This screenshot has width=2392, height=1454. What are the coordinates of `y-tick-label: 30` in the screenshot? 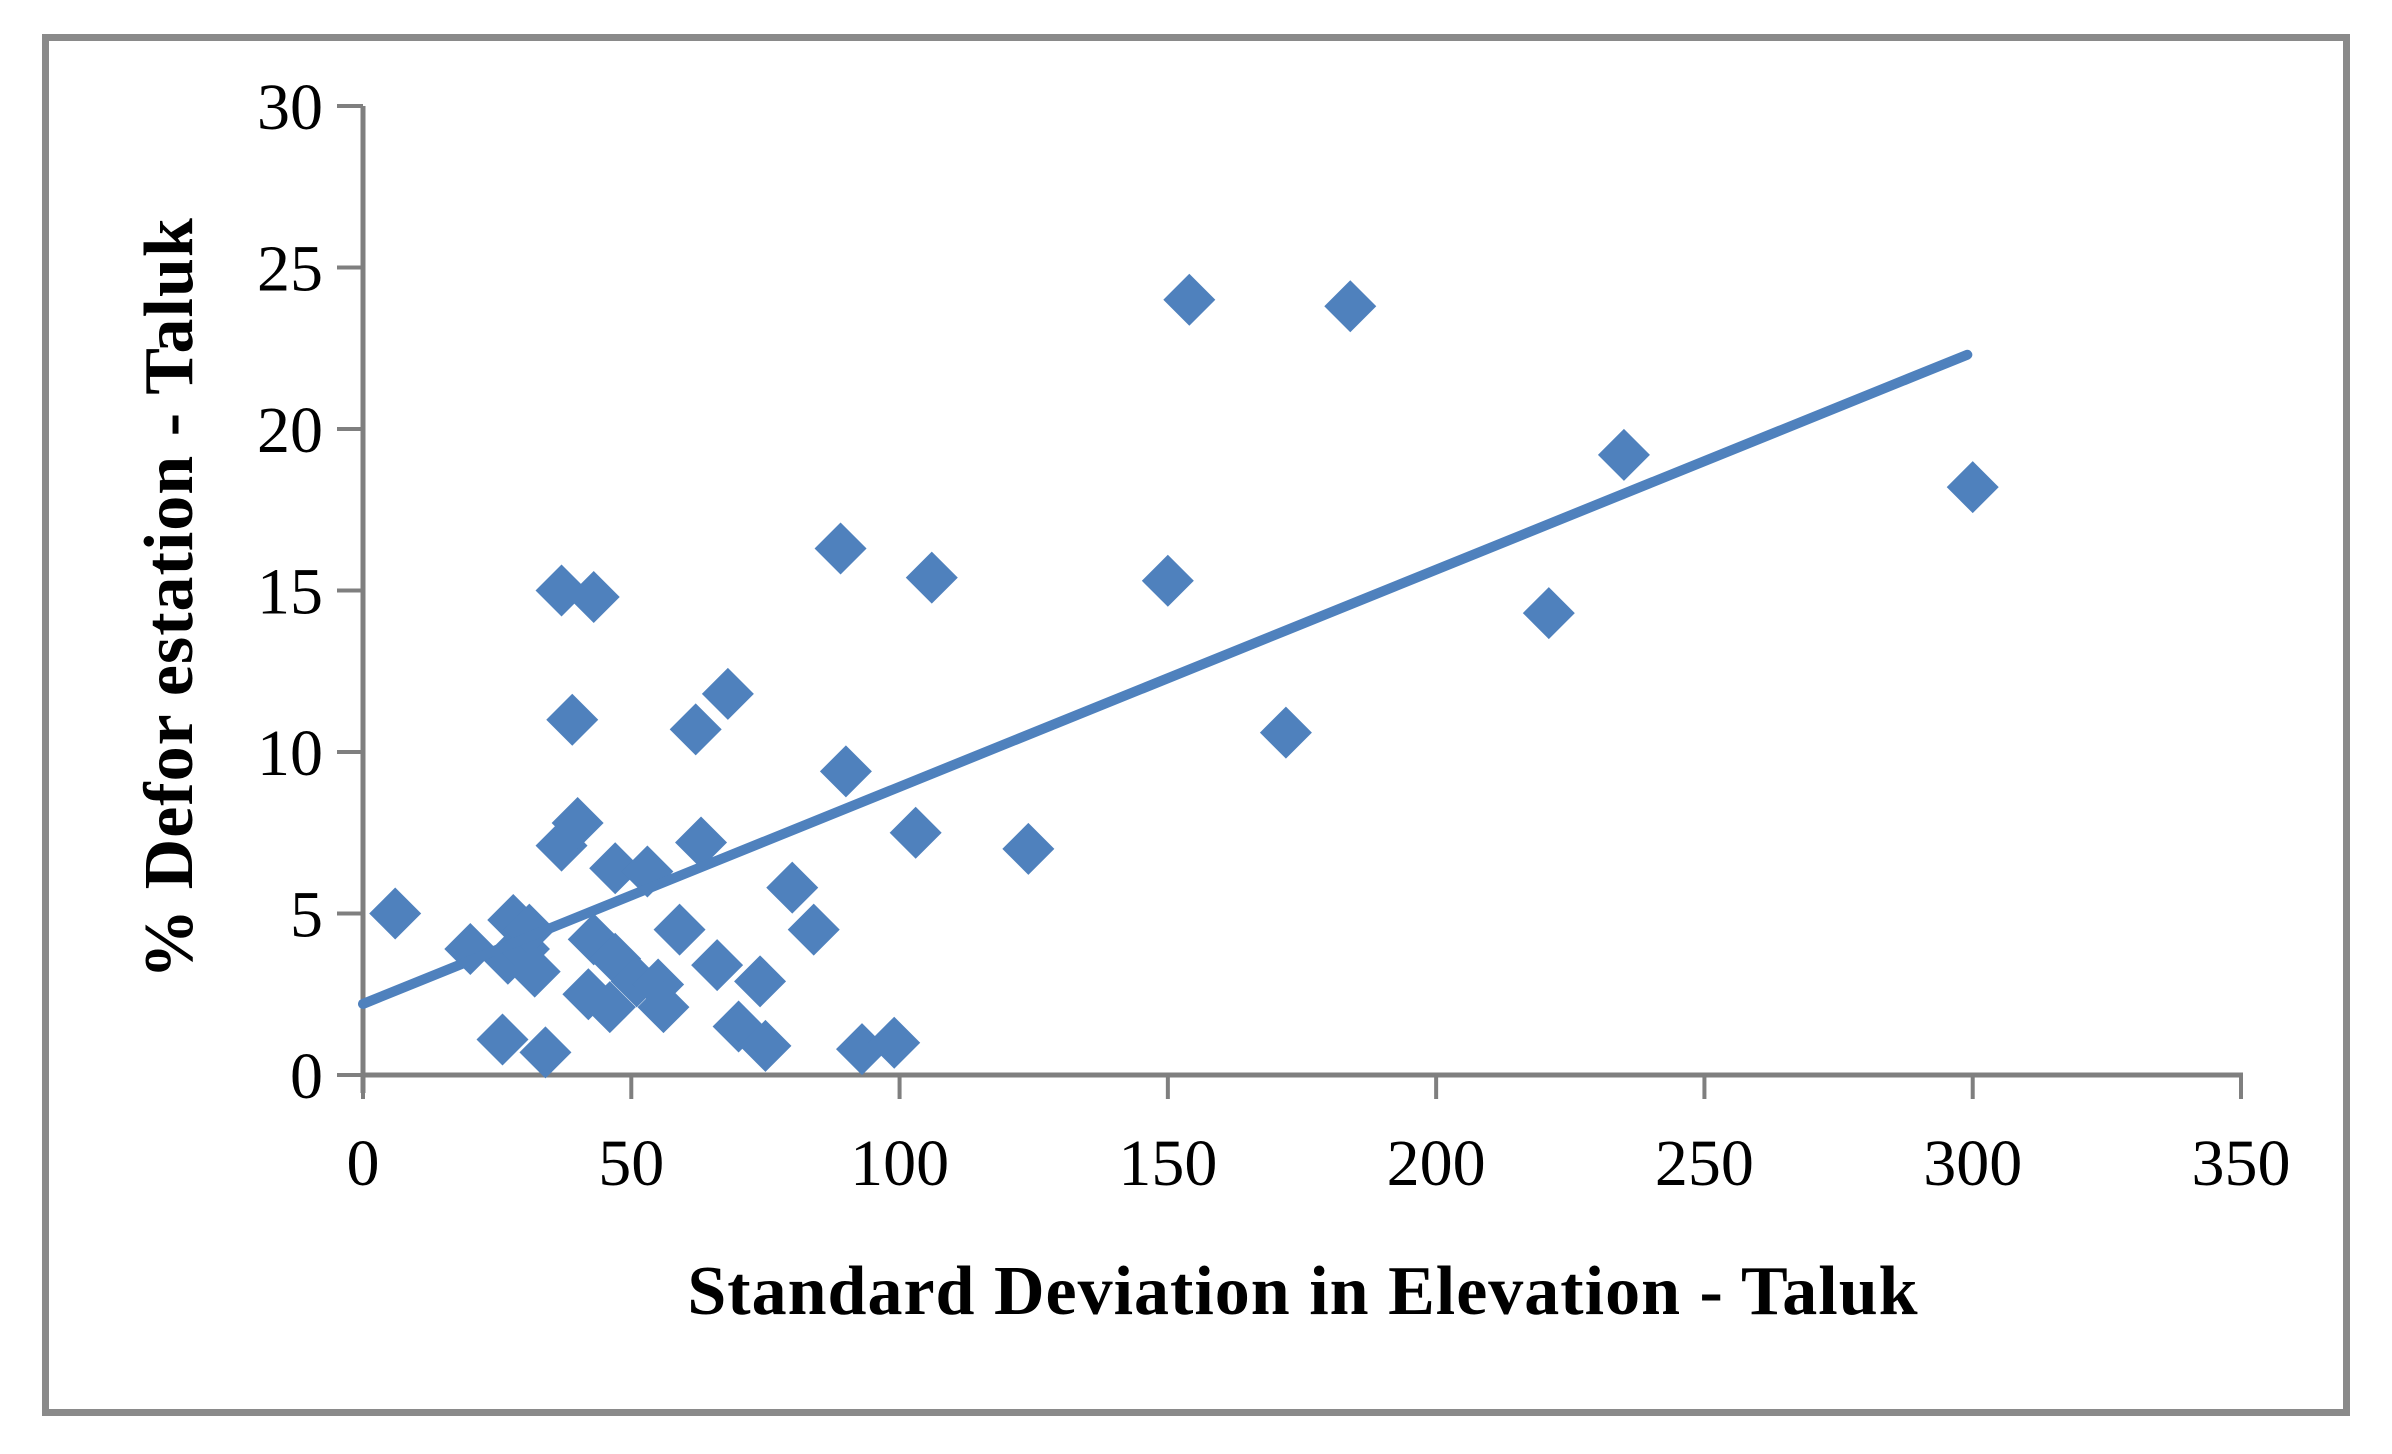 It's located at (290, 107).